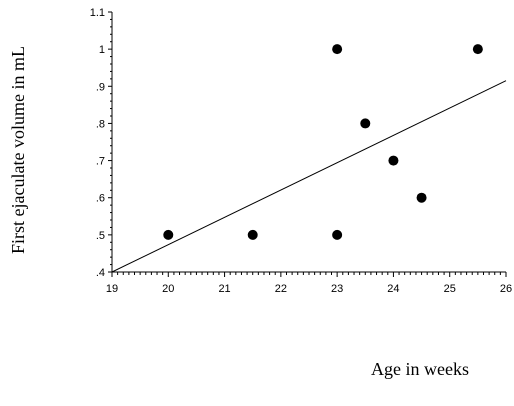 The height and width of the screenshot is (406, 514). Describe the element at coordinates (393, 289) in the screenshot. I see `x-tick-label: 24` at that location.